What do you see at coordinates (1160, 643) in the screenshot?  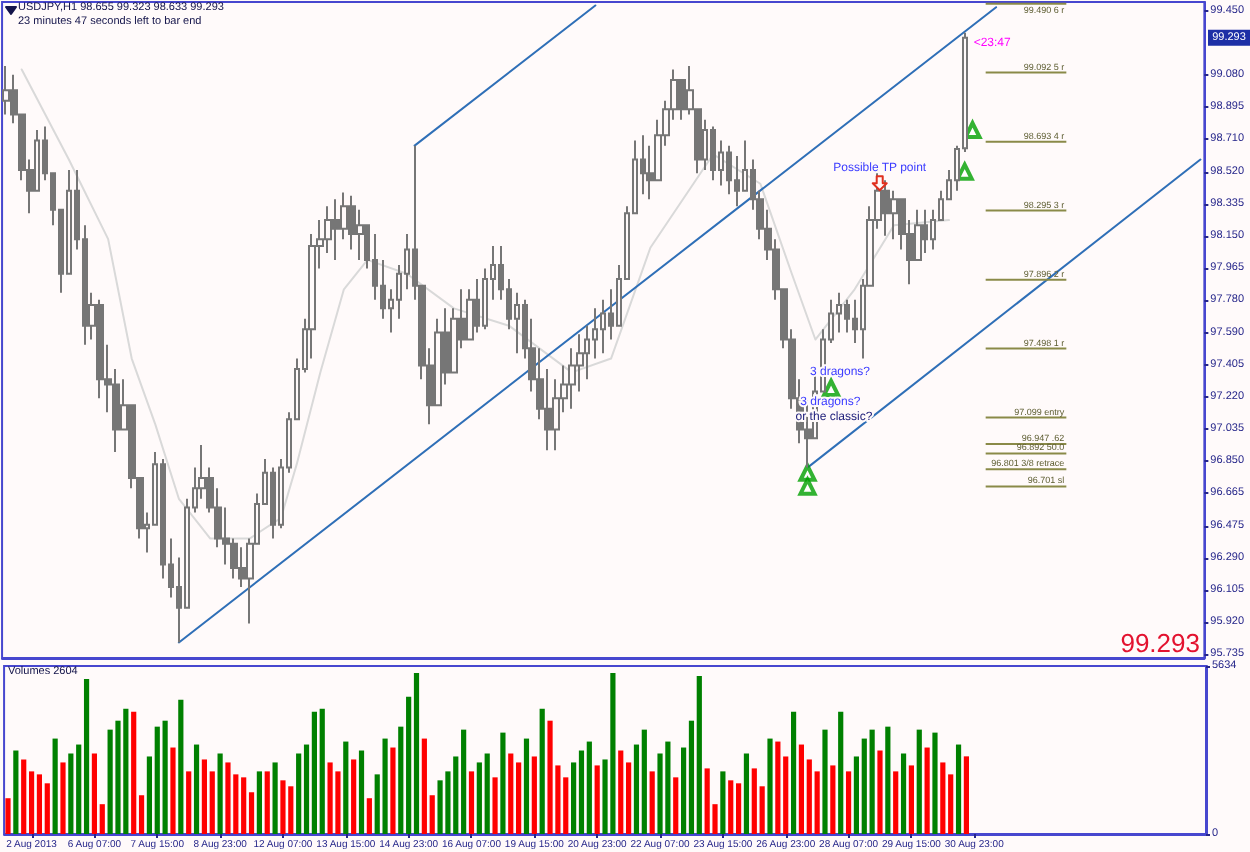 I see `annotation: 99.293` at bounding box center [1160, 643].